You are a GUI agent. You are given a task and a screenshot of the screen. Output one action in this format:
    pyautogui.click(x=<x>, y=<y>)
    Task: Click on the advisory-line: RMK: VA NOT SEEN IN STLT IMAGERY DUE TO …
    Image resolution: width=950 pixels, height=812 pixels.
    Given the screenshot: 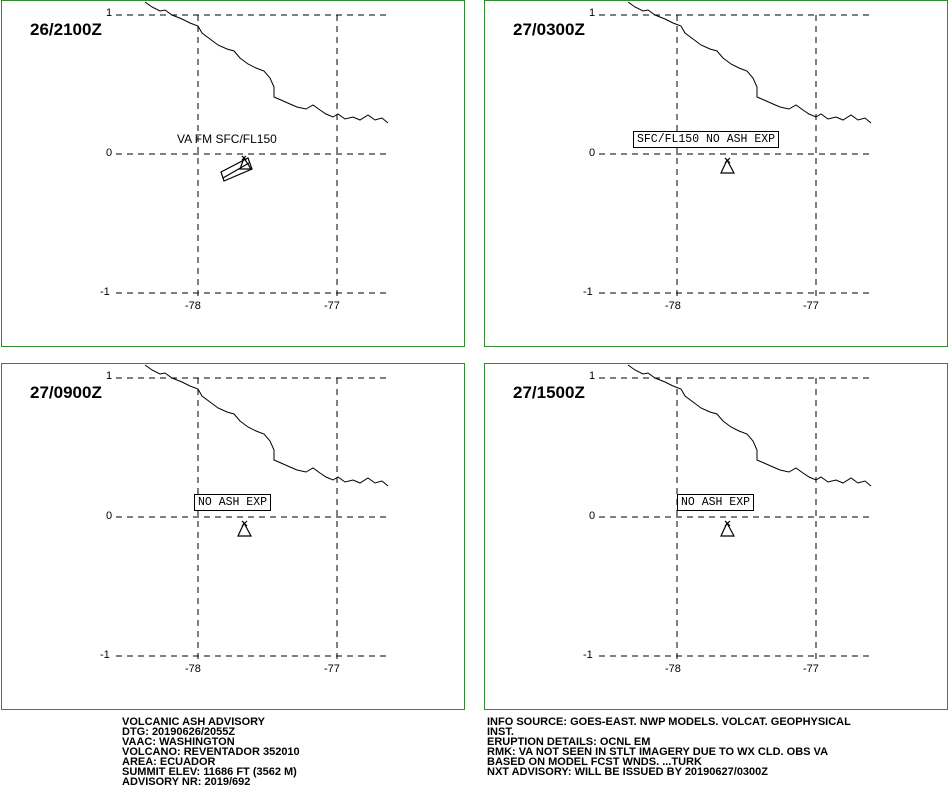 What is the action you would take?
    pyautogui.click(x=658, y=752)
    